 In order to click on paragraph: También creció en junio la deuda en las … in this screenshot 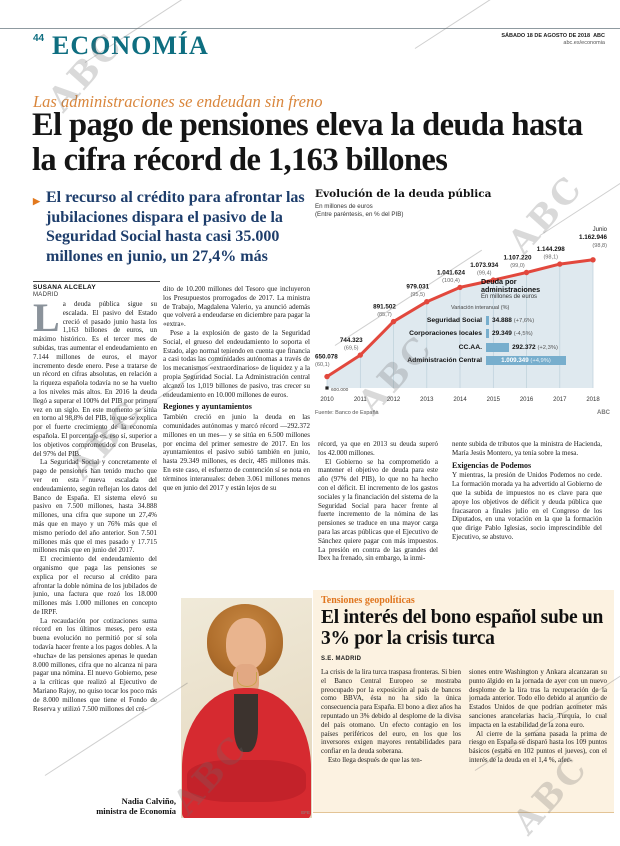, I will do `click(236, 452)`.